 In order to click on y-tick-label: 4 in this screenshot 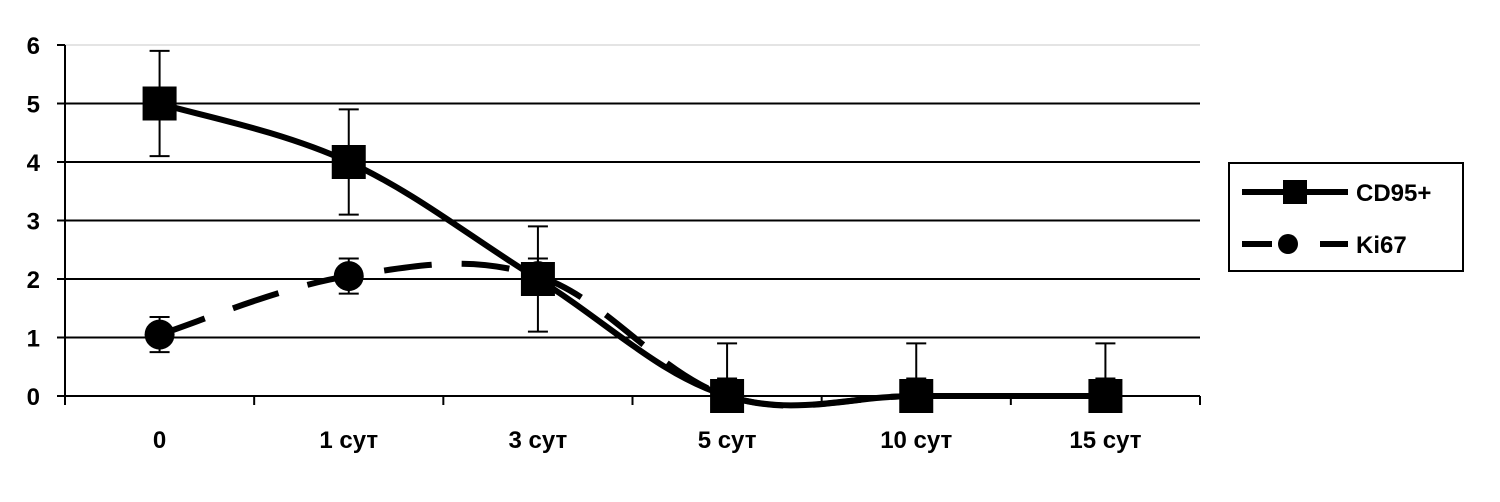, I will do `click(34, 163)`.